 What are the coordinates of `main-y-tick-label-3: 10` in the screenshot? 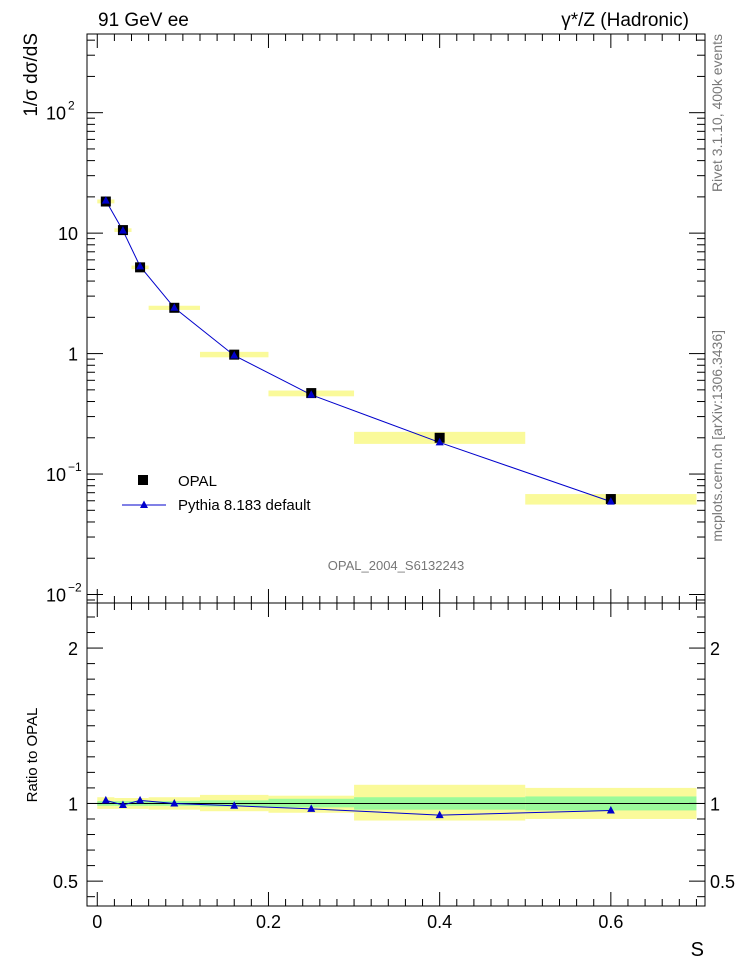 It's located at (68, 234).